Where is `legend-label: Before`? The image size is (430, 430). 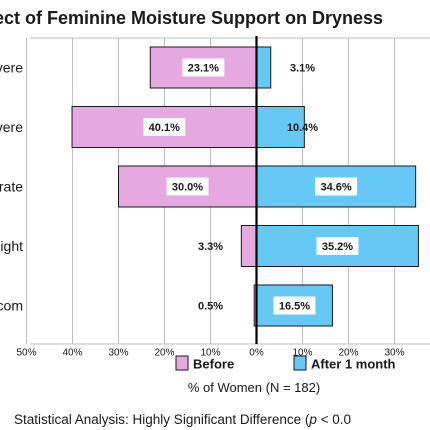 legend-label: Before is located at coordinates (213, 364).